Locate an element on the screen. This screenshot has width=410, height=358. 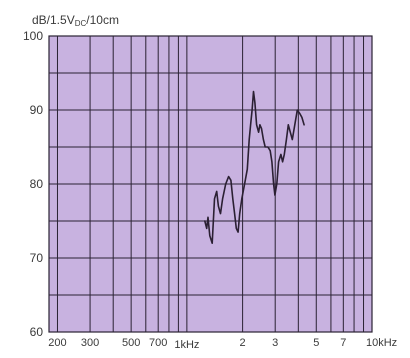
y-tick-labels: 60 70 80 90 100 is located at coordinates (33, 184).